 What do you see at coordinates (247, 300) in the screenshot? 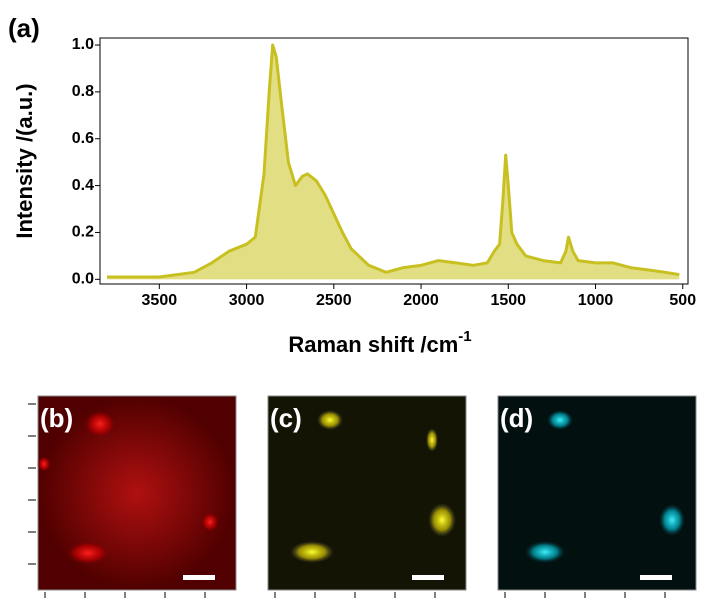
I see `x-tick-label: 3000` at bounding box center [247, 300].